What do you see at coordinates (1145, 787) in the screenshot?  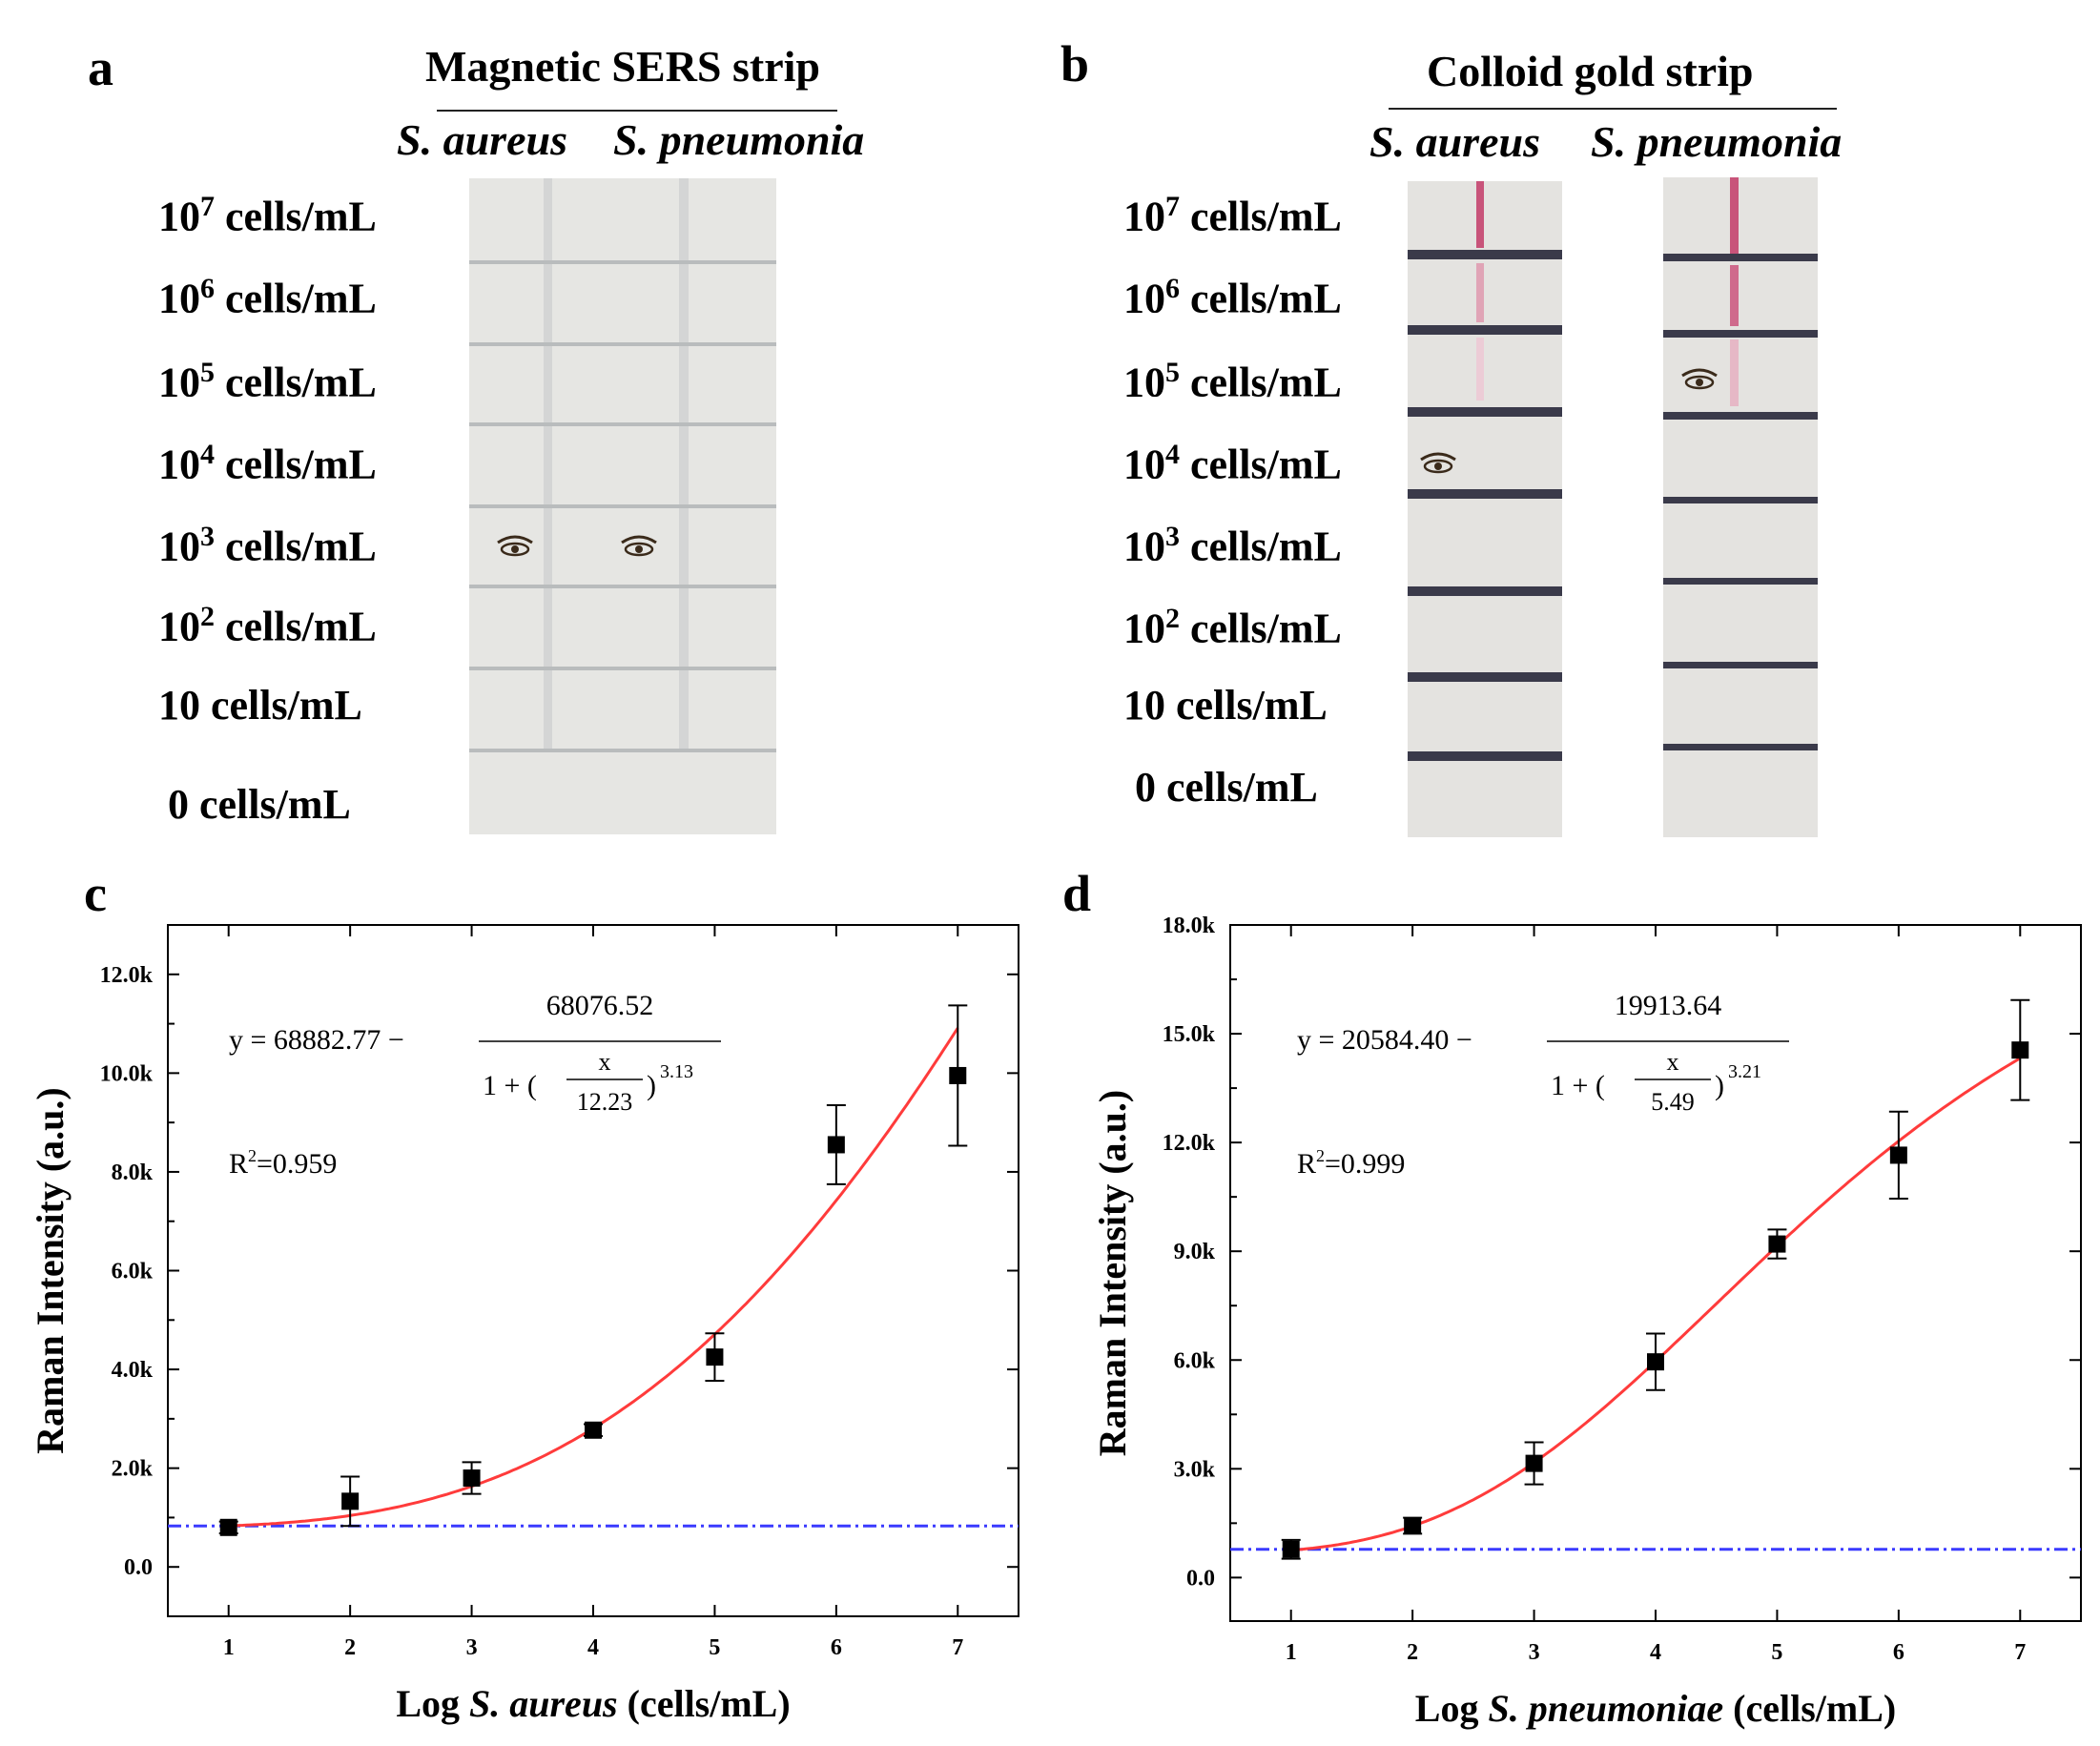 I see `concentration-base: 0` at bounding box center [1145, 787].